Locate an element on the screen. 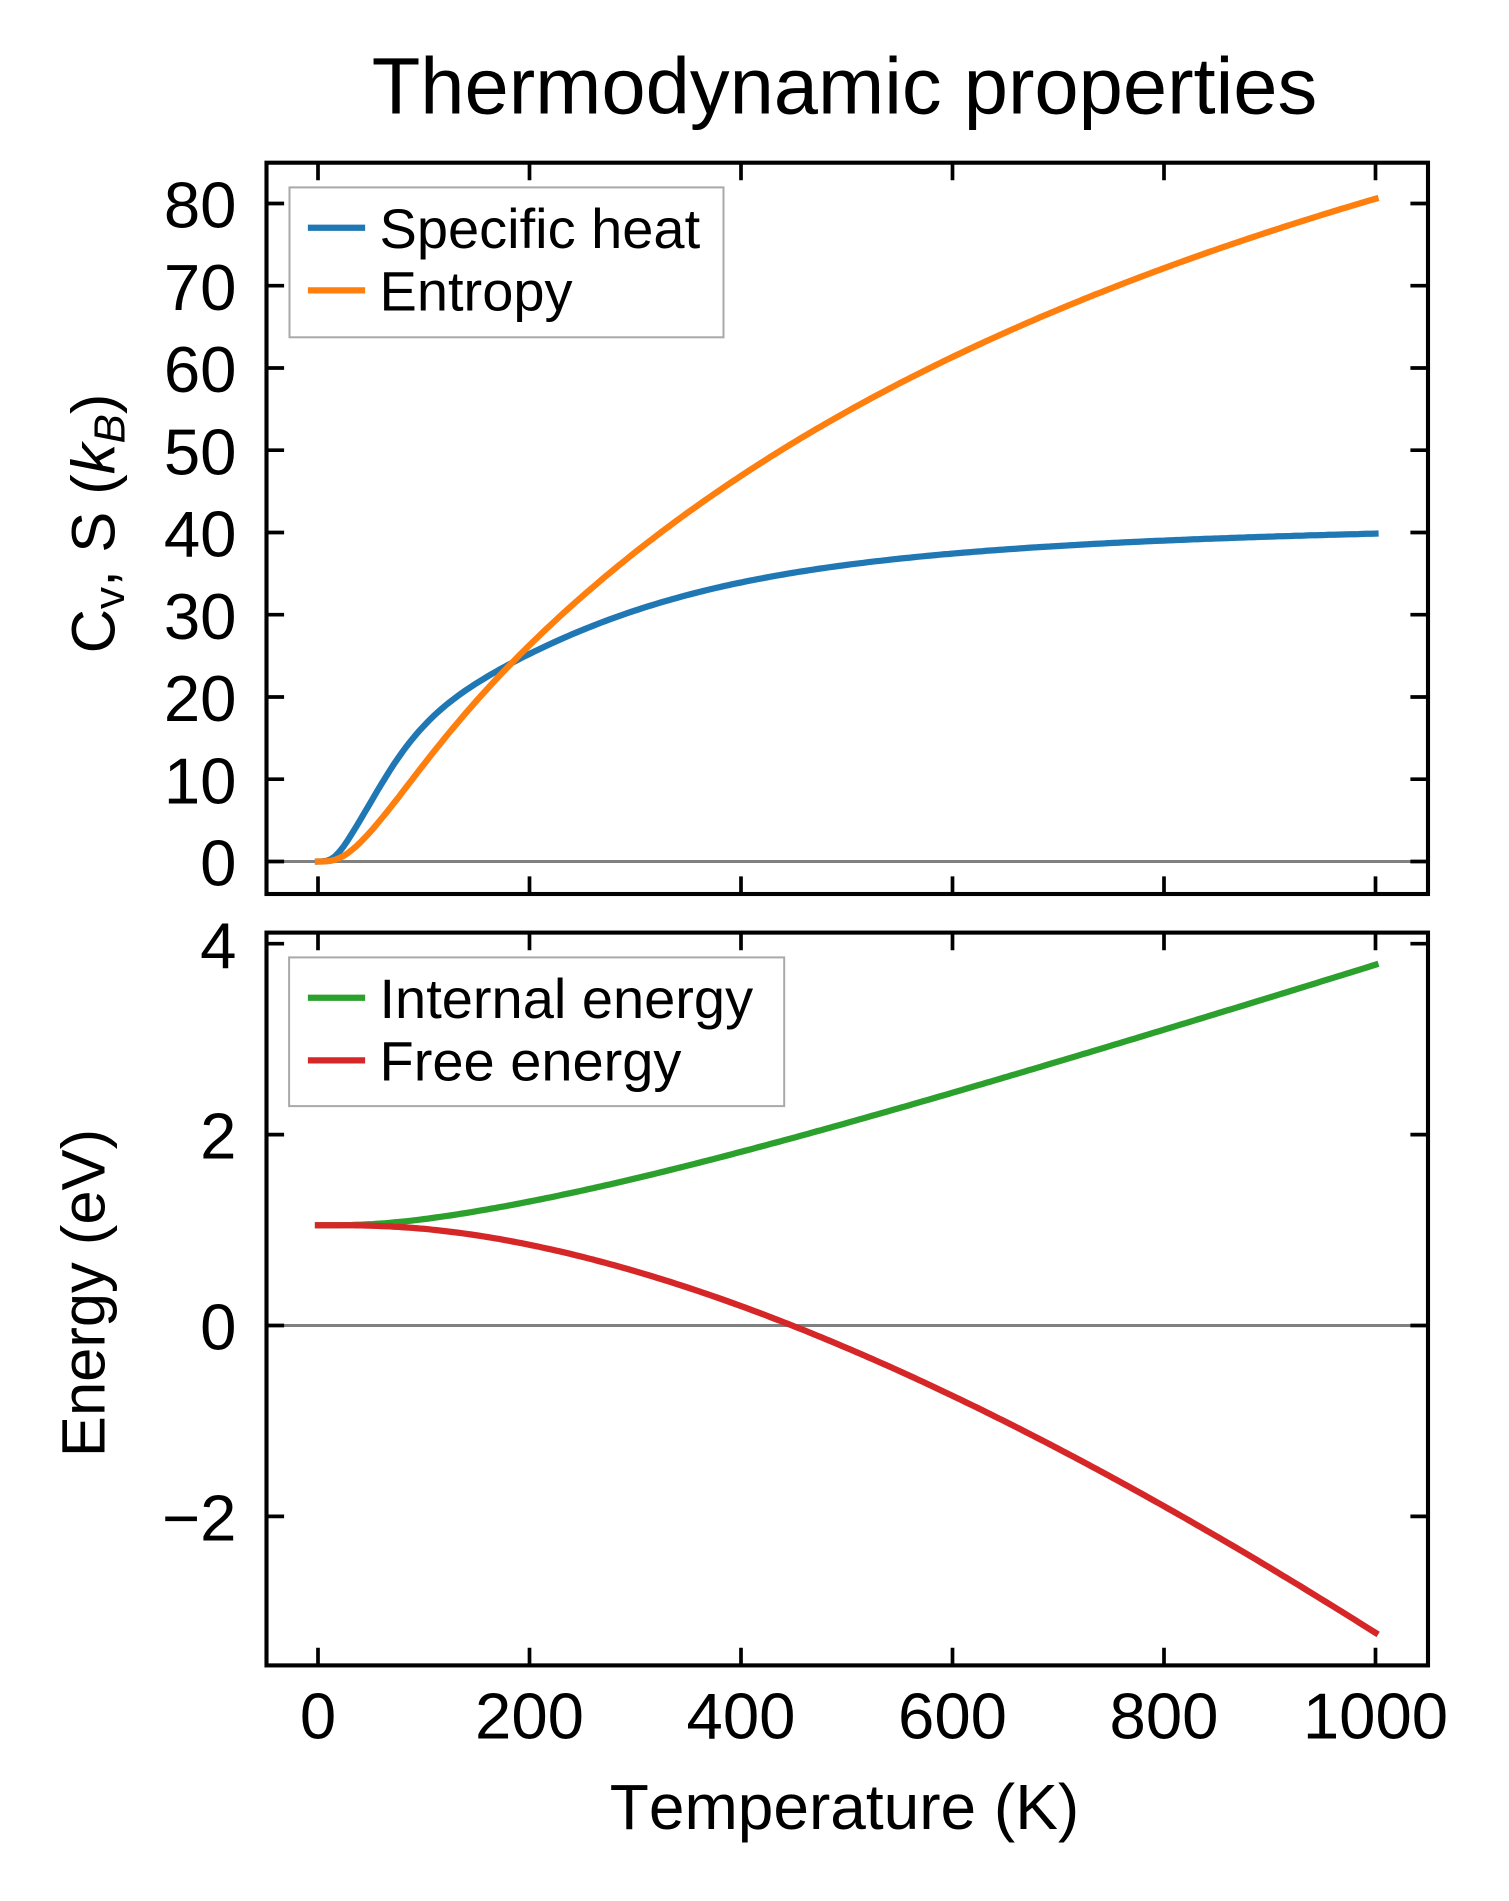 The image size is (1509, 1901). svg-text: 200 is located at coordinates (529, 1716).